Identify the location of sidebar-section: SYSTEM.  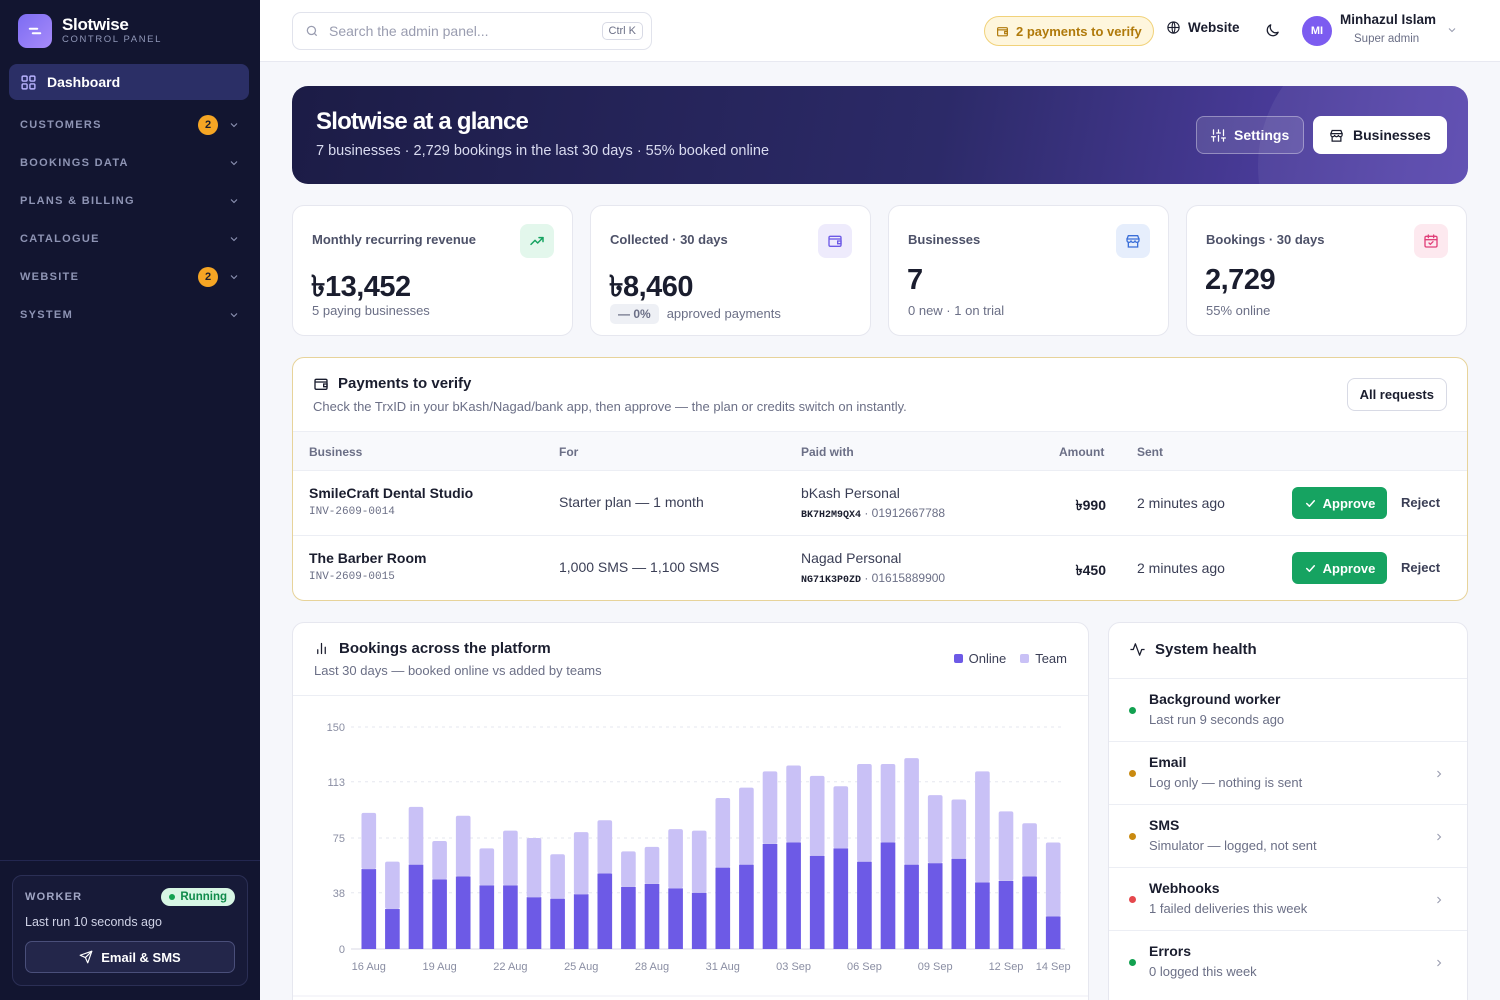
(130, 315).